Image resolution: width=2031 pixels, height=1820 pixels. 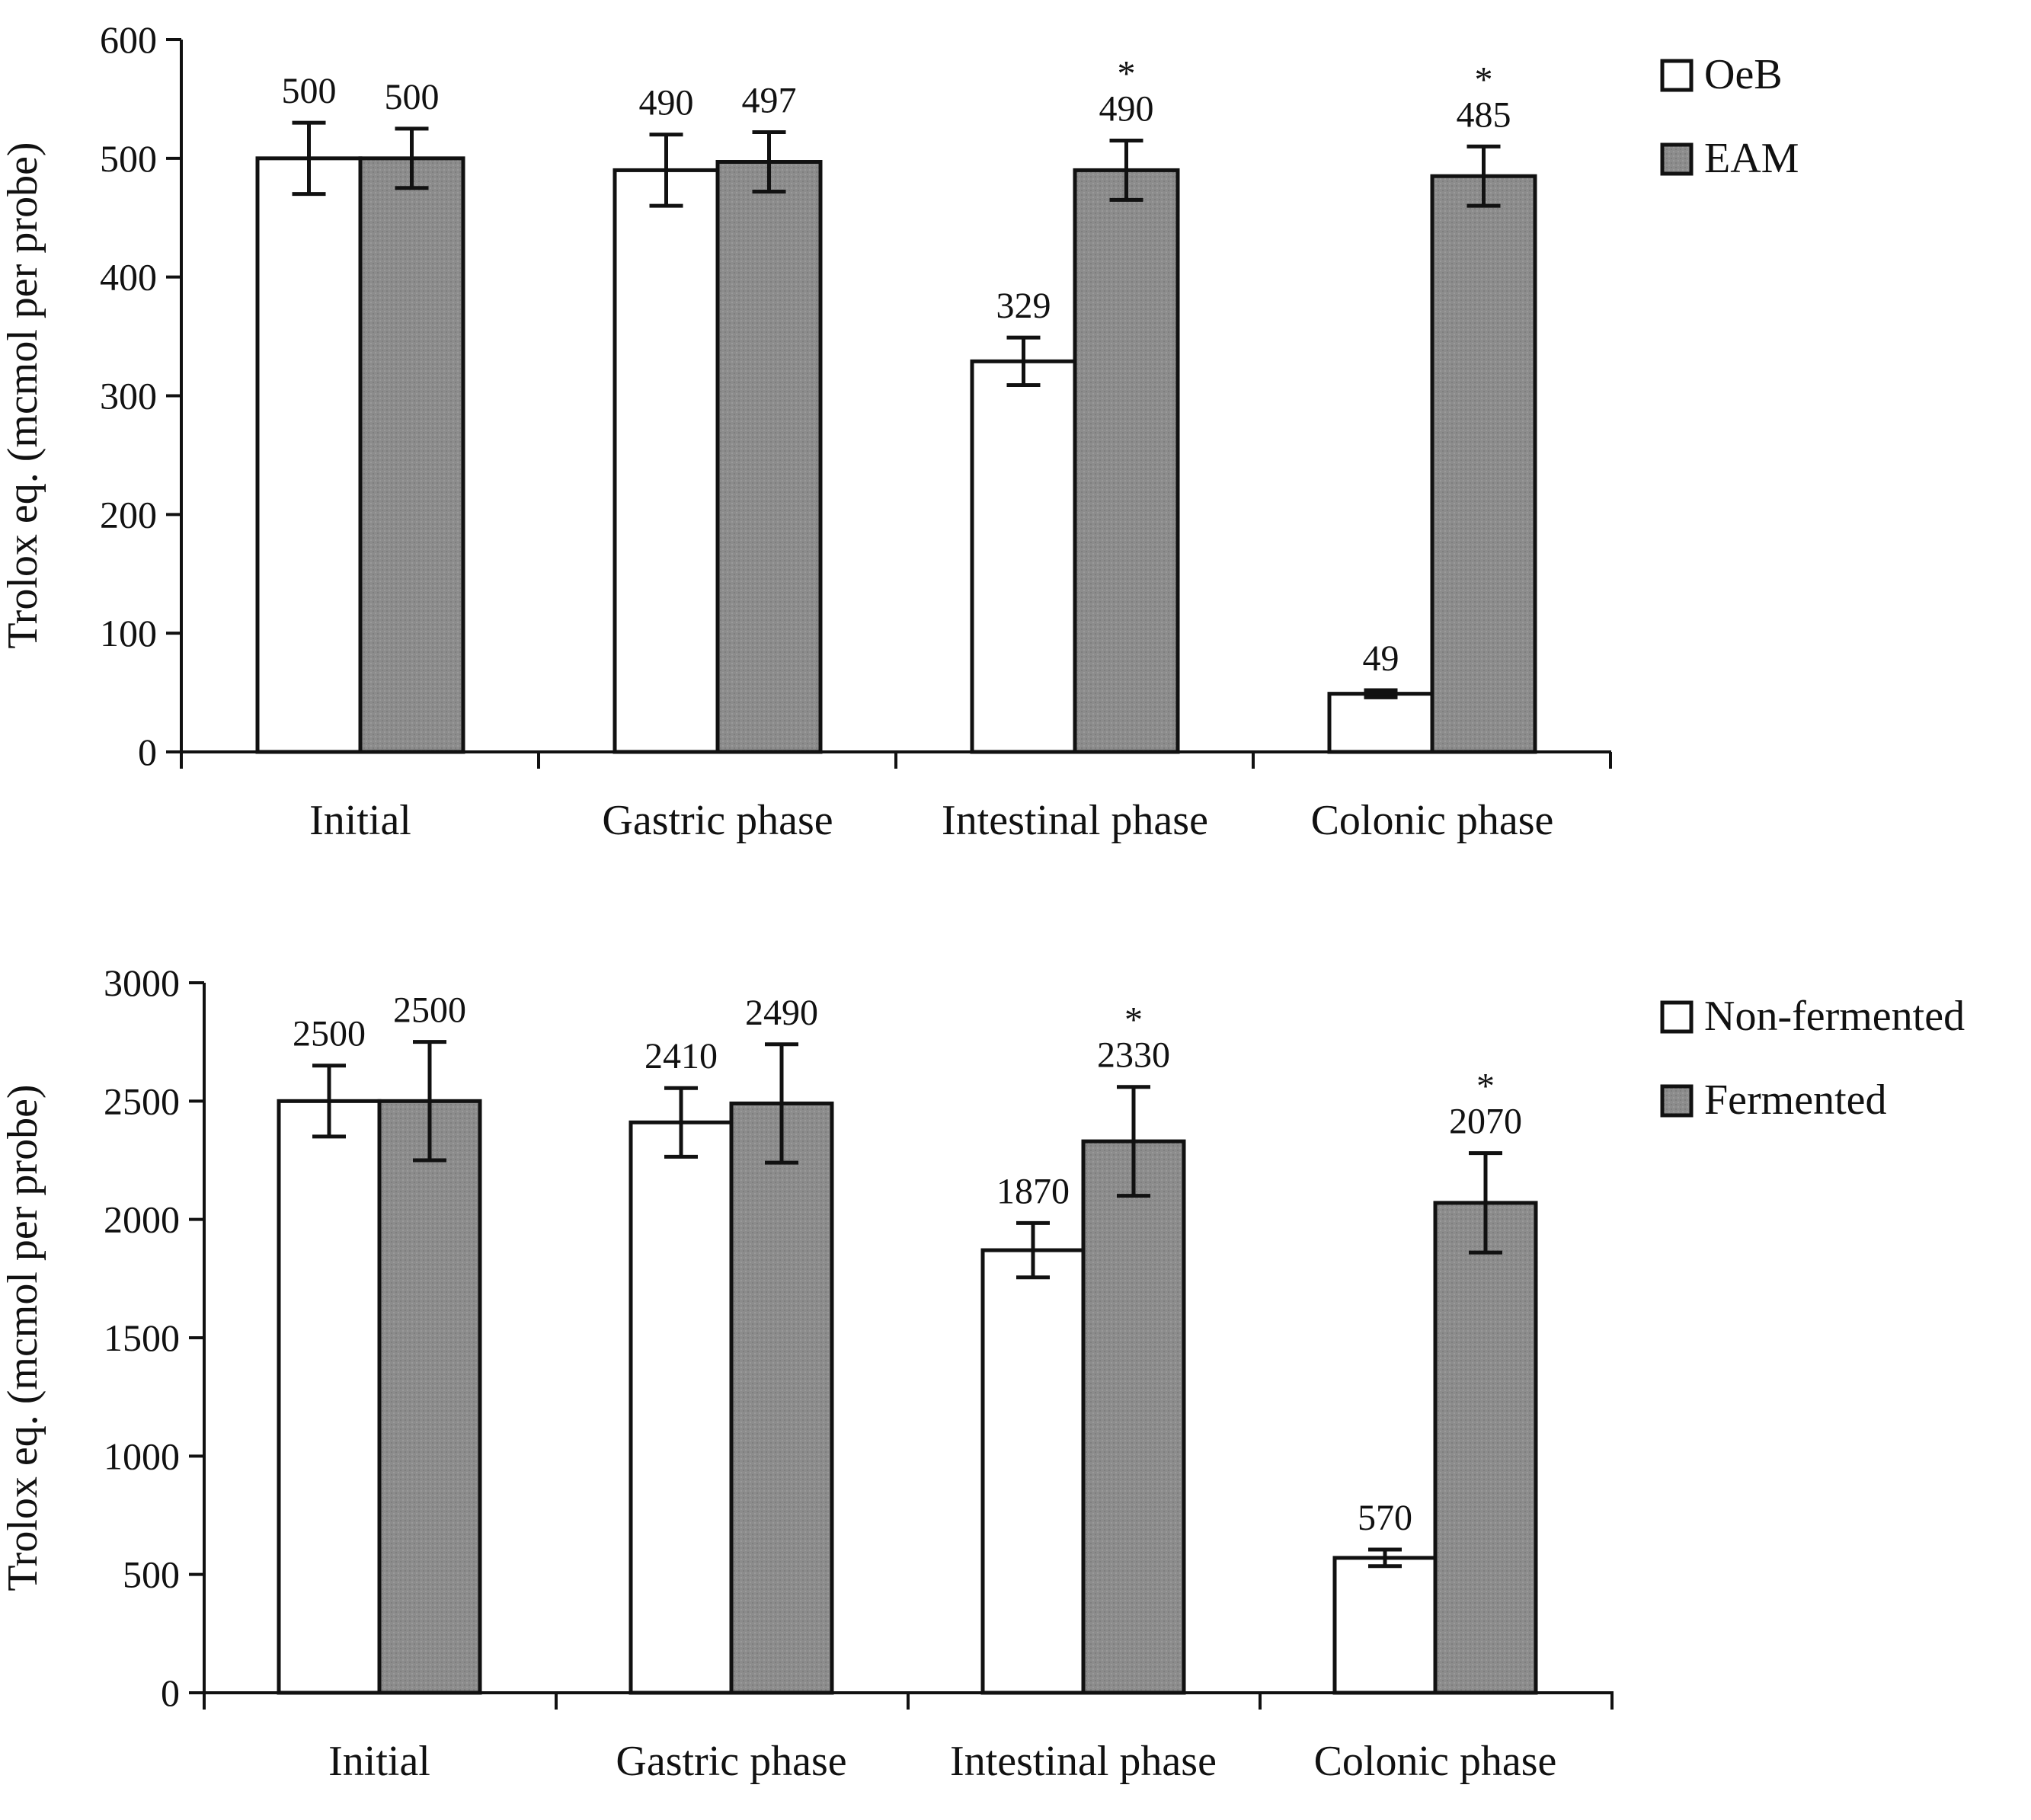 What do you see at coordinates (142, 1337) in the screenshot?
I see `y-tick-label: 1500` at bounding box center [142, 1337].